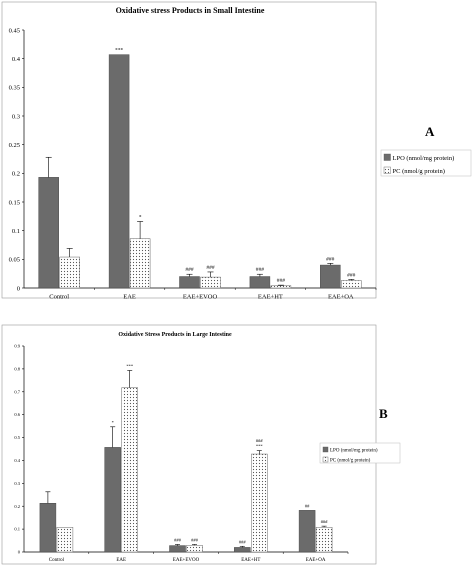  I want to click on y-tick-label: 0.8, so click(17, 368).